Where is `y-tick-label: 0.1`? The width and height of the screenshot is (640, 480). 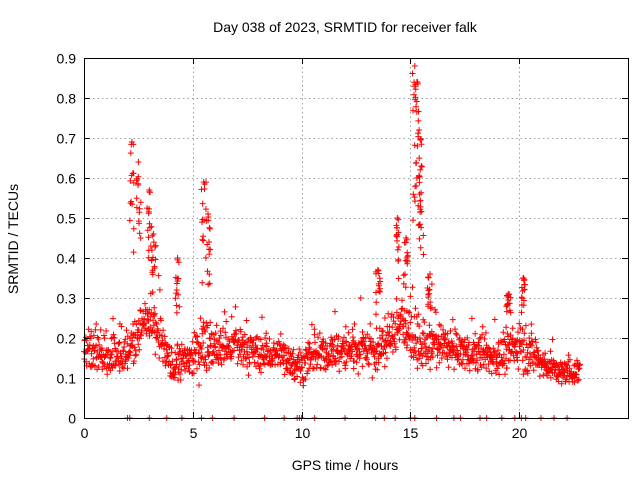 y-tick-label: 0.1 is located at coordinates (67, 379).